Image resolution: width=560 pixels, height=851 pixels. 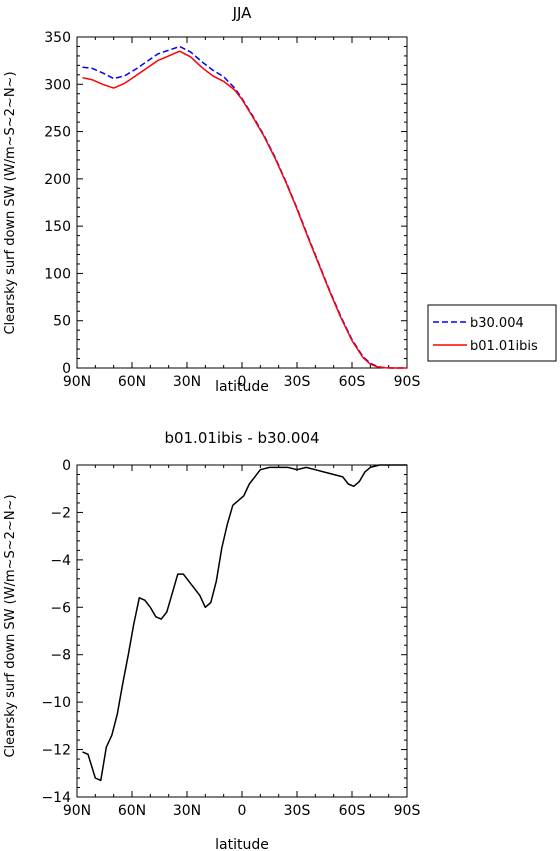 I want to click on legend-label-b30-004: b30.004, so click(x=497, y=323).